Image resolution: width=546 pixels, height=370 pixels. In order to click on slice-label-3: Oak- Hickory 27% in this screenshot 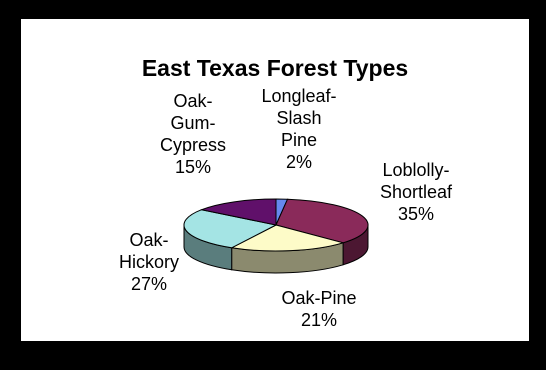, I will do `click(149, 262)`.